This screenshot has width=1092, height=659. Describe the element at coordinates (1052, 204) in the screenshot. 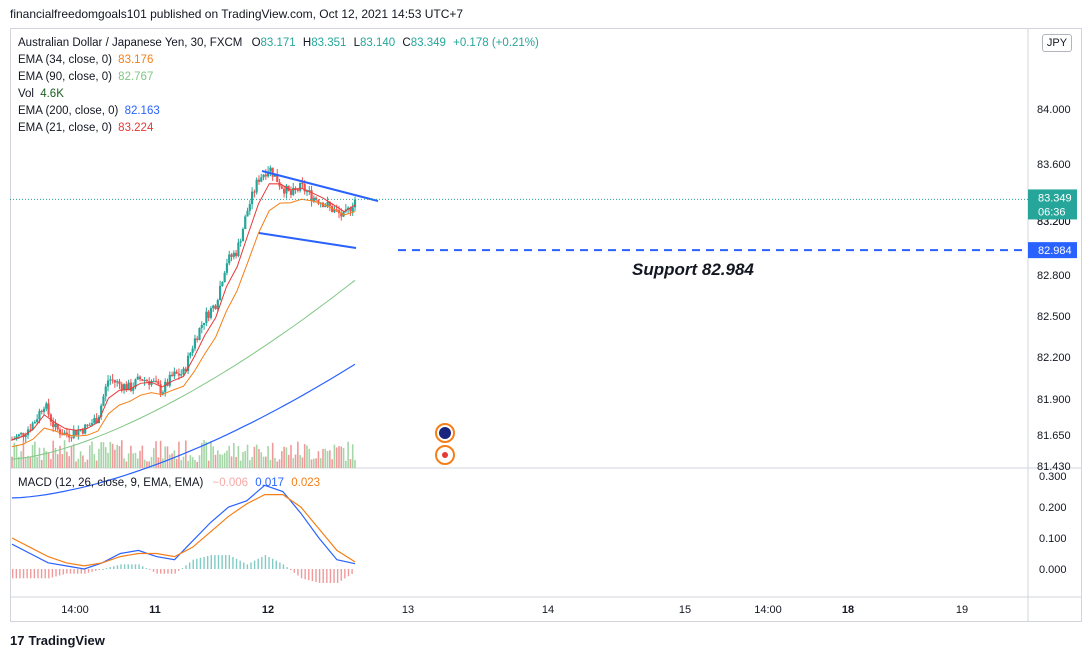

I see `last-price-badge` at that location.